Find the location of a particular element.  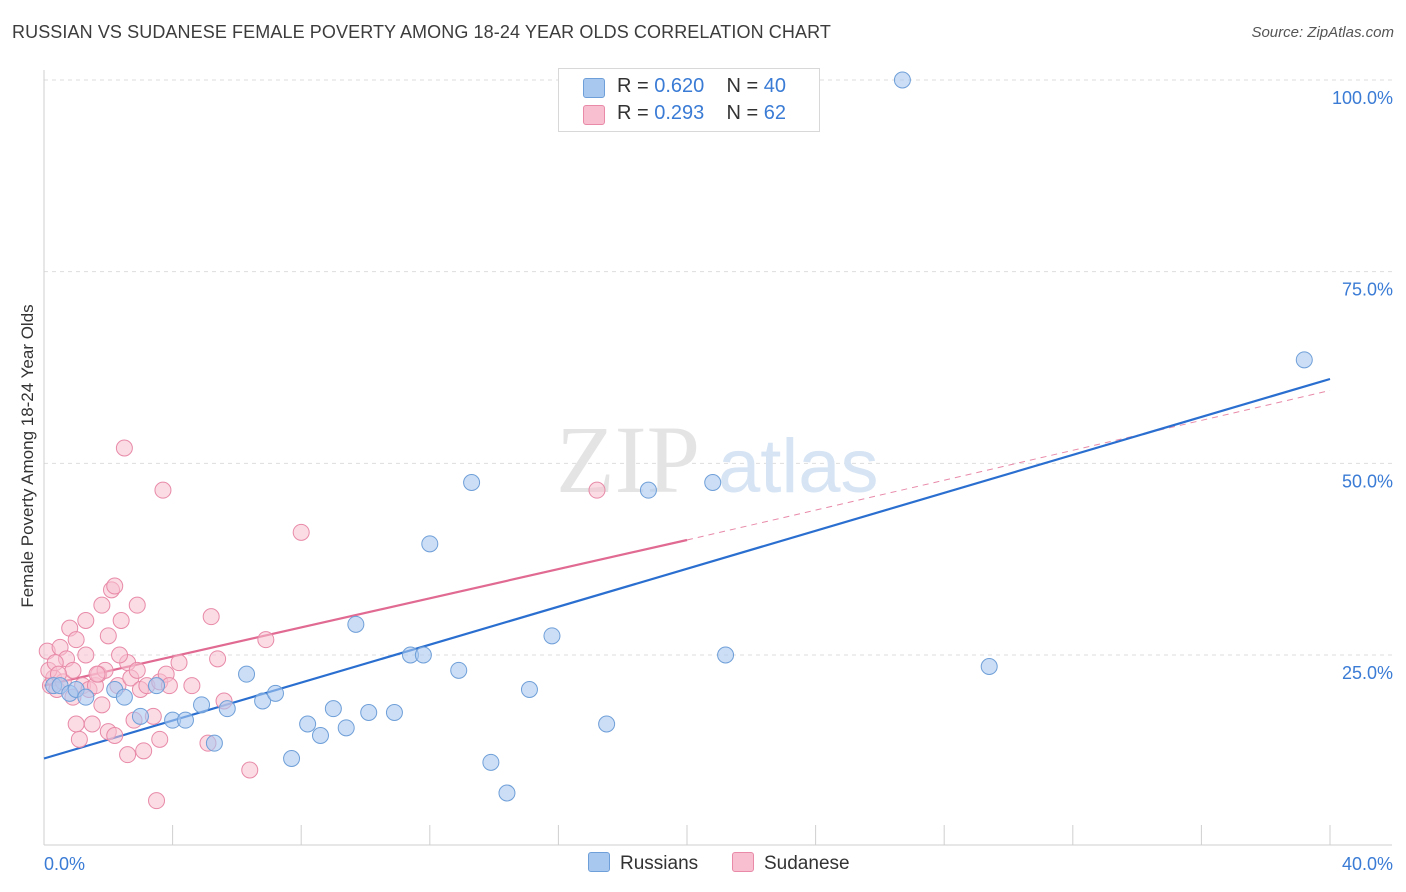

legend-r-value: 0.620 is located at coordinates (679, 86).